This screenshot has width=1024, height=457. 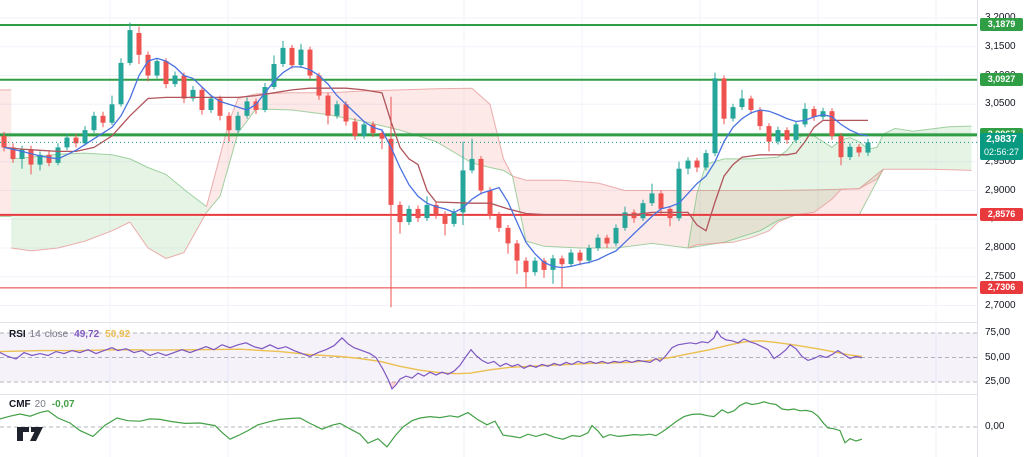 I want to click on cmf-legend: CMF 20 -0,07, so click(x=42, y=404).